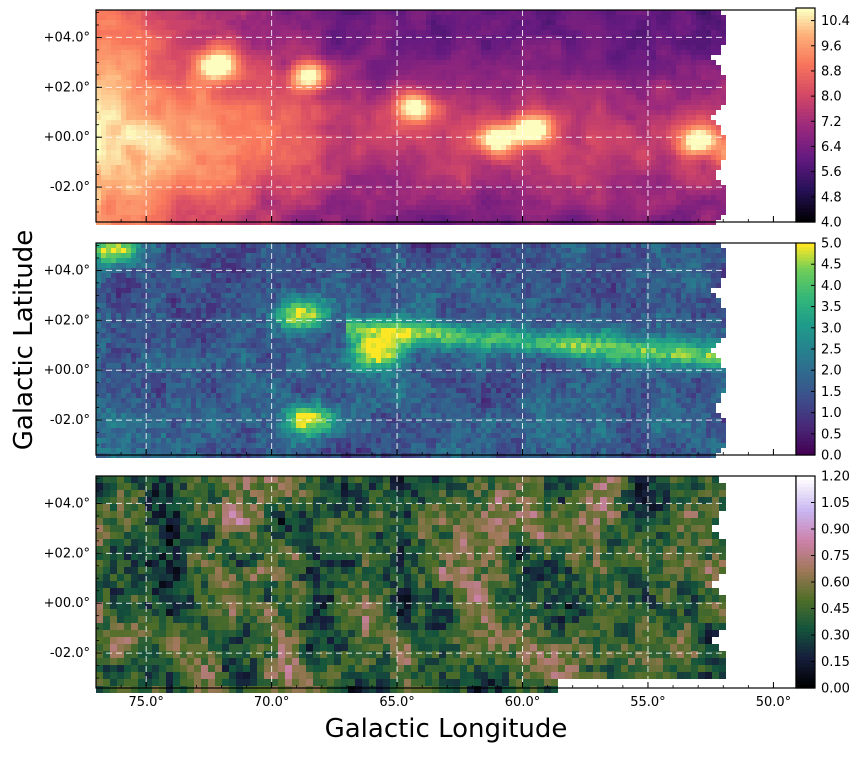 Image resolution: width=862 pixels, height=757 pixels. I want to click on y-tick-label: +04.0°, so click(67, 503).